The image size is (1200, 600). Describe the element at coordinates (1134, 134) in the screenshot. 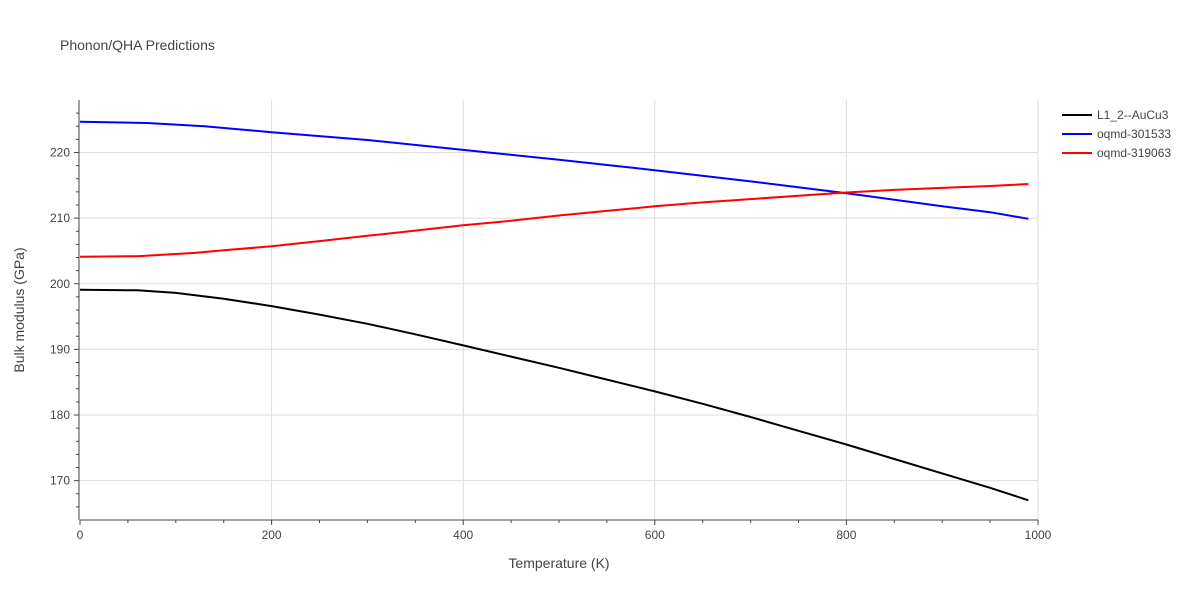

I see `legend-label: oqmd-301533` at that location.